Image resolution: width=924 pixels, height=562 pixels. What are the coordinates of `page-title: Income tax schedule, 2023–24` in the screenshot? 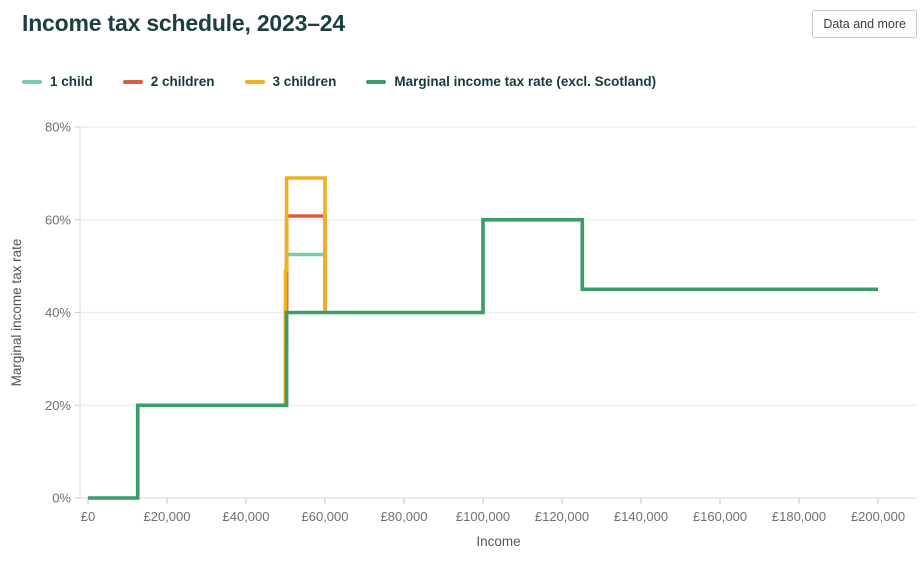 It's located at (183, 23).